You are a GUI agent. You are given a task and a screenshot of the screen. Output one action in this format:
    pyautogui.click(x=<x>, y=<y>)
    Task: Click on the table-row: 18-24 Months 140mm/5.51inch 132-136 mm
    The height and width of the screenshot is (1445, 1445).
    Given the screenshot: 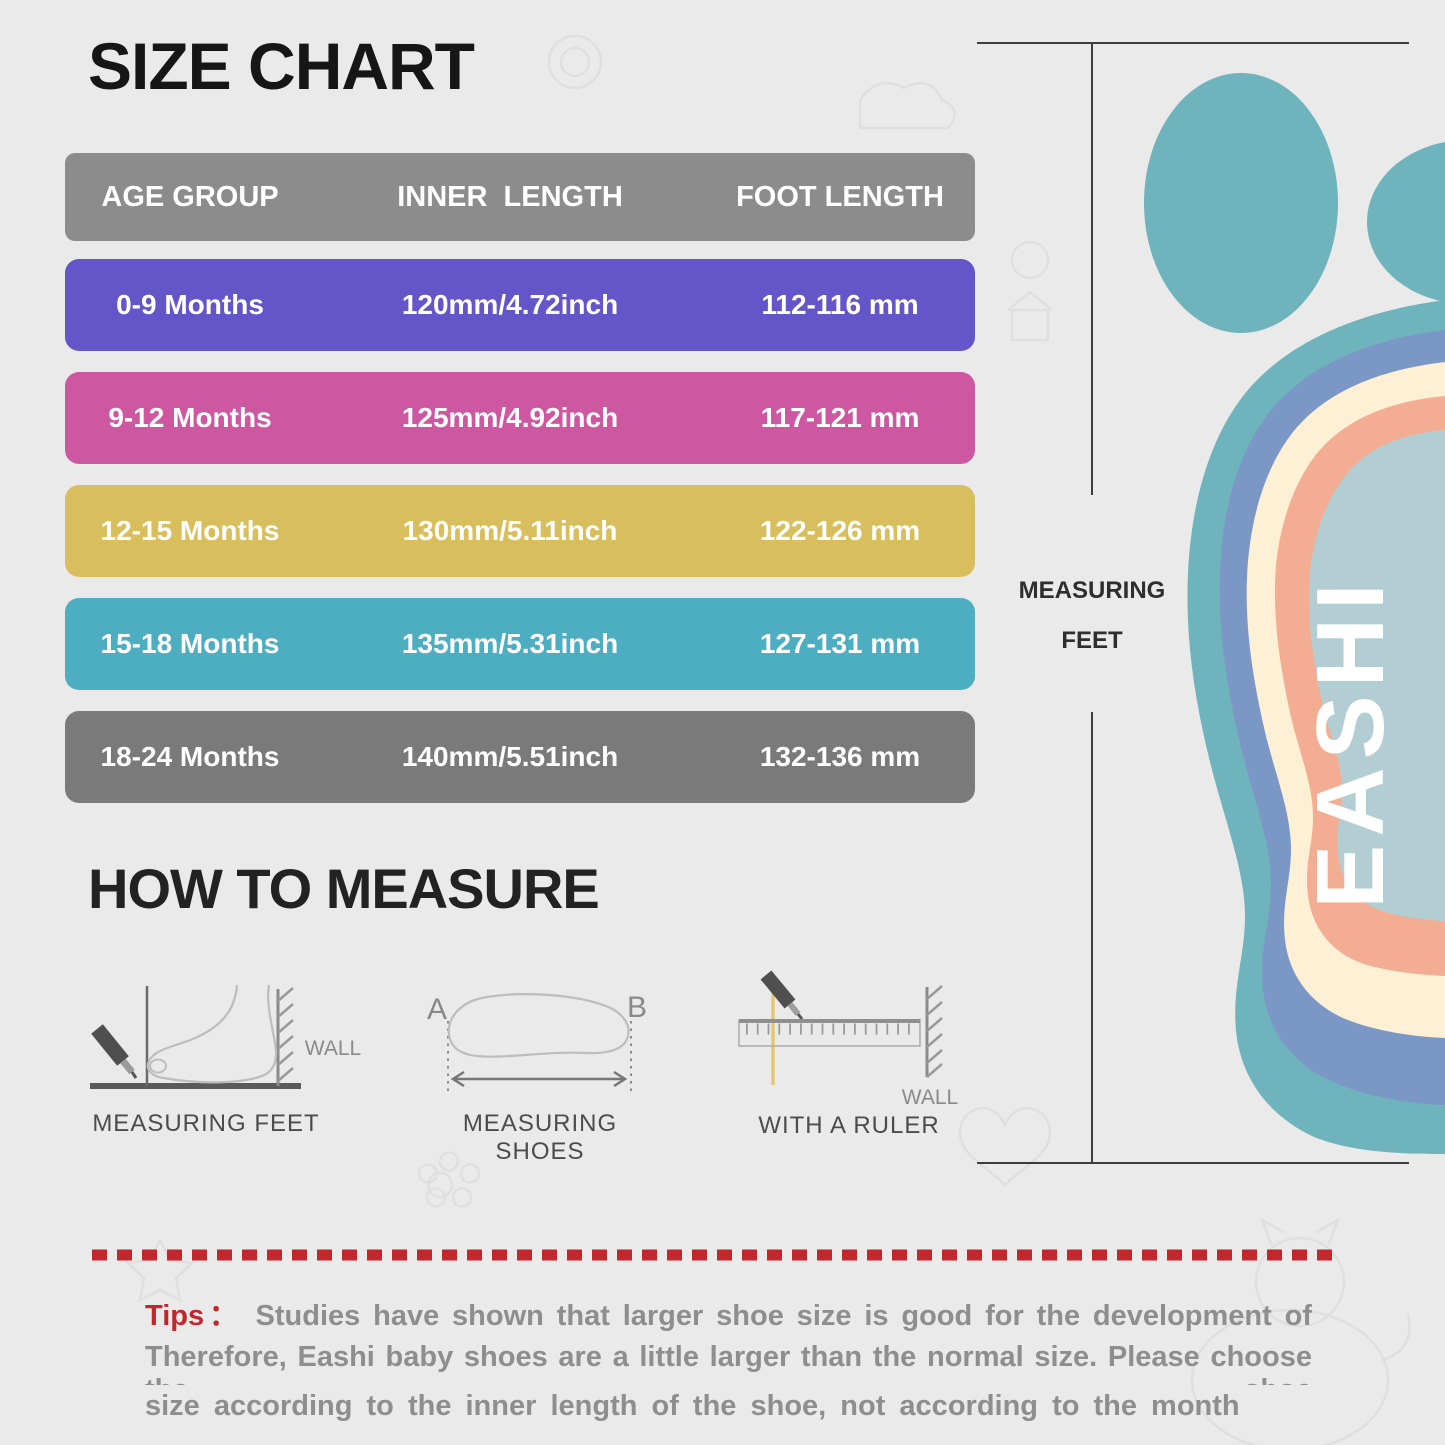 What is the action you would take?
    pyautogui.click(x=520, y=757)
    